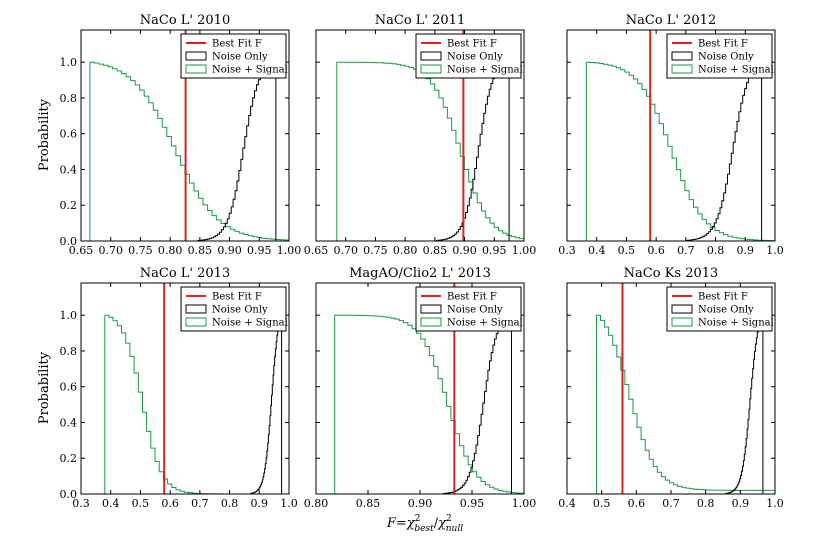  What do you see at coordinates (316, 503) in the screenshot?
I see `x-tick-label: 0.80` at bounding box center [316, 503].